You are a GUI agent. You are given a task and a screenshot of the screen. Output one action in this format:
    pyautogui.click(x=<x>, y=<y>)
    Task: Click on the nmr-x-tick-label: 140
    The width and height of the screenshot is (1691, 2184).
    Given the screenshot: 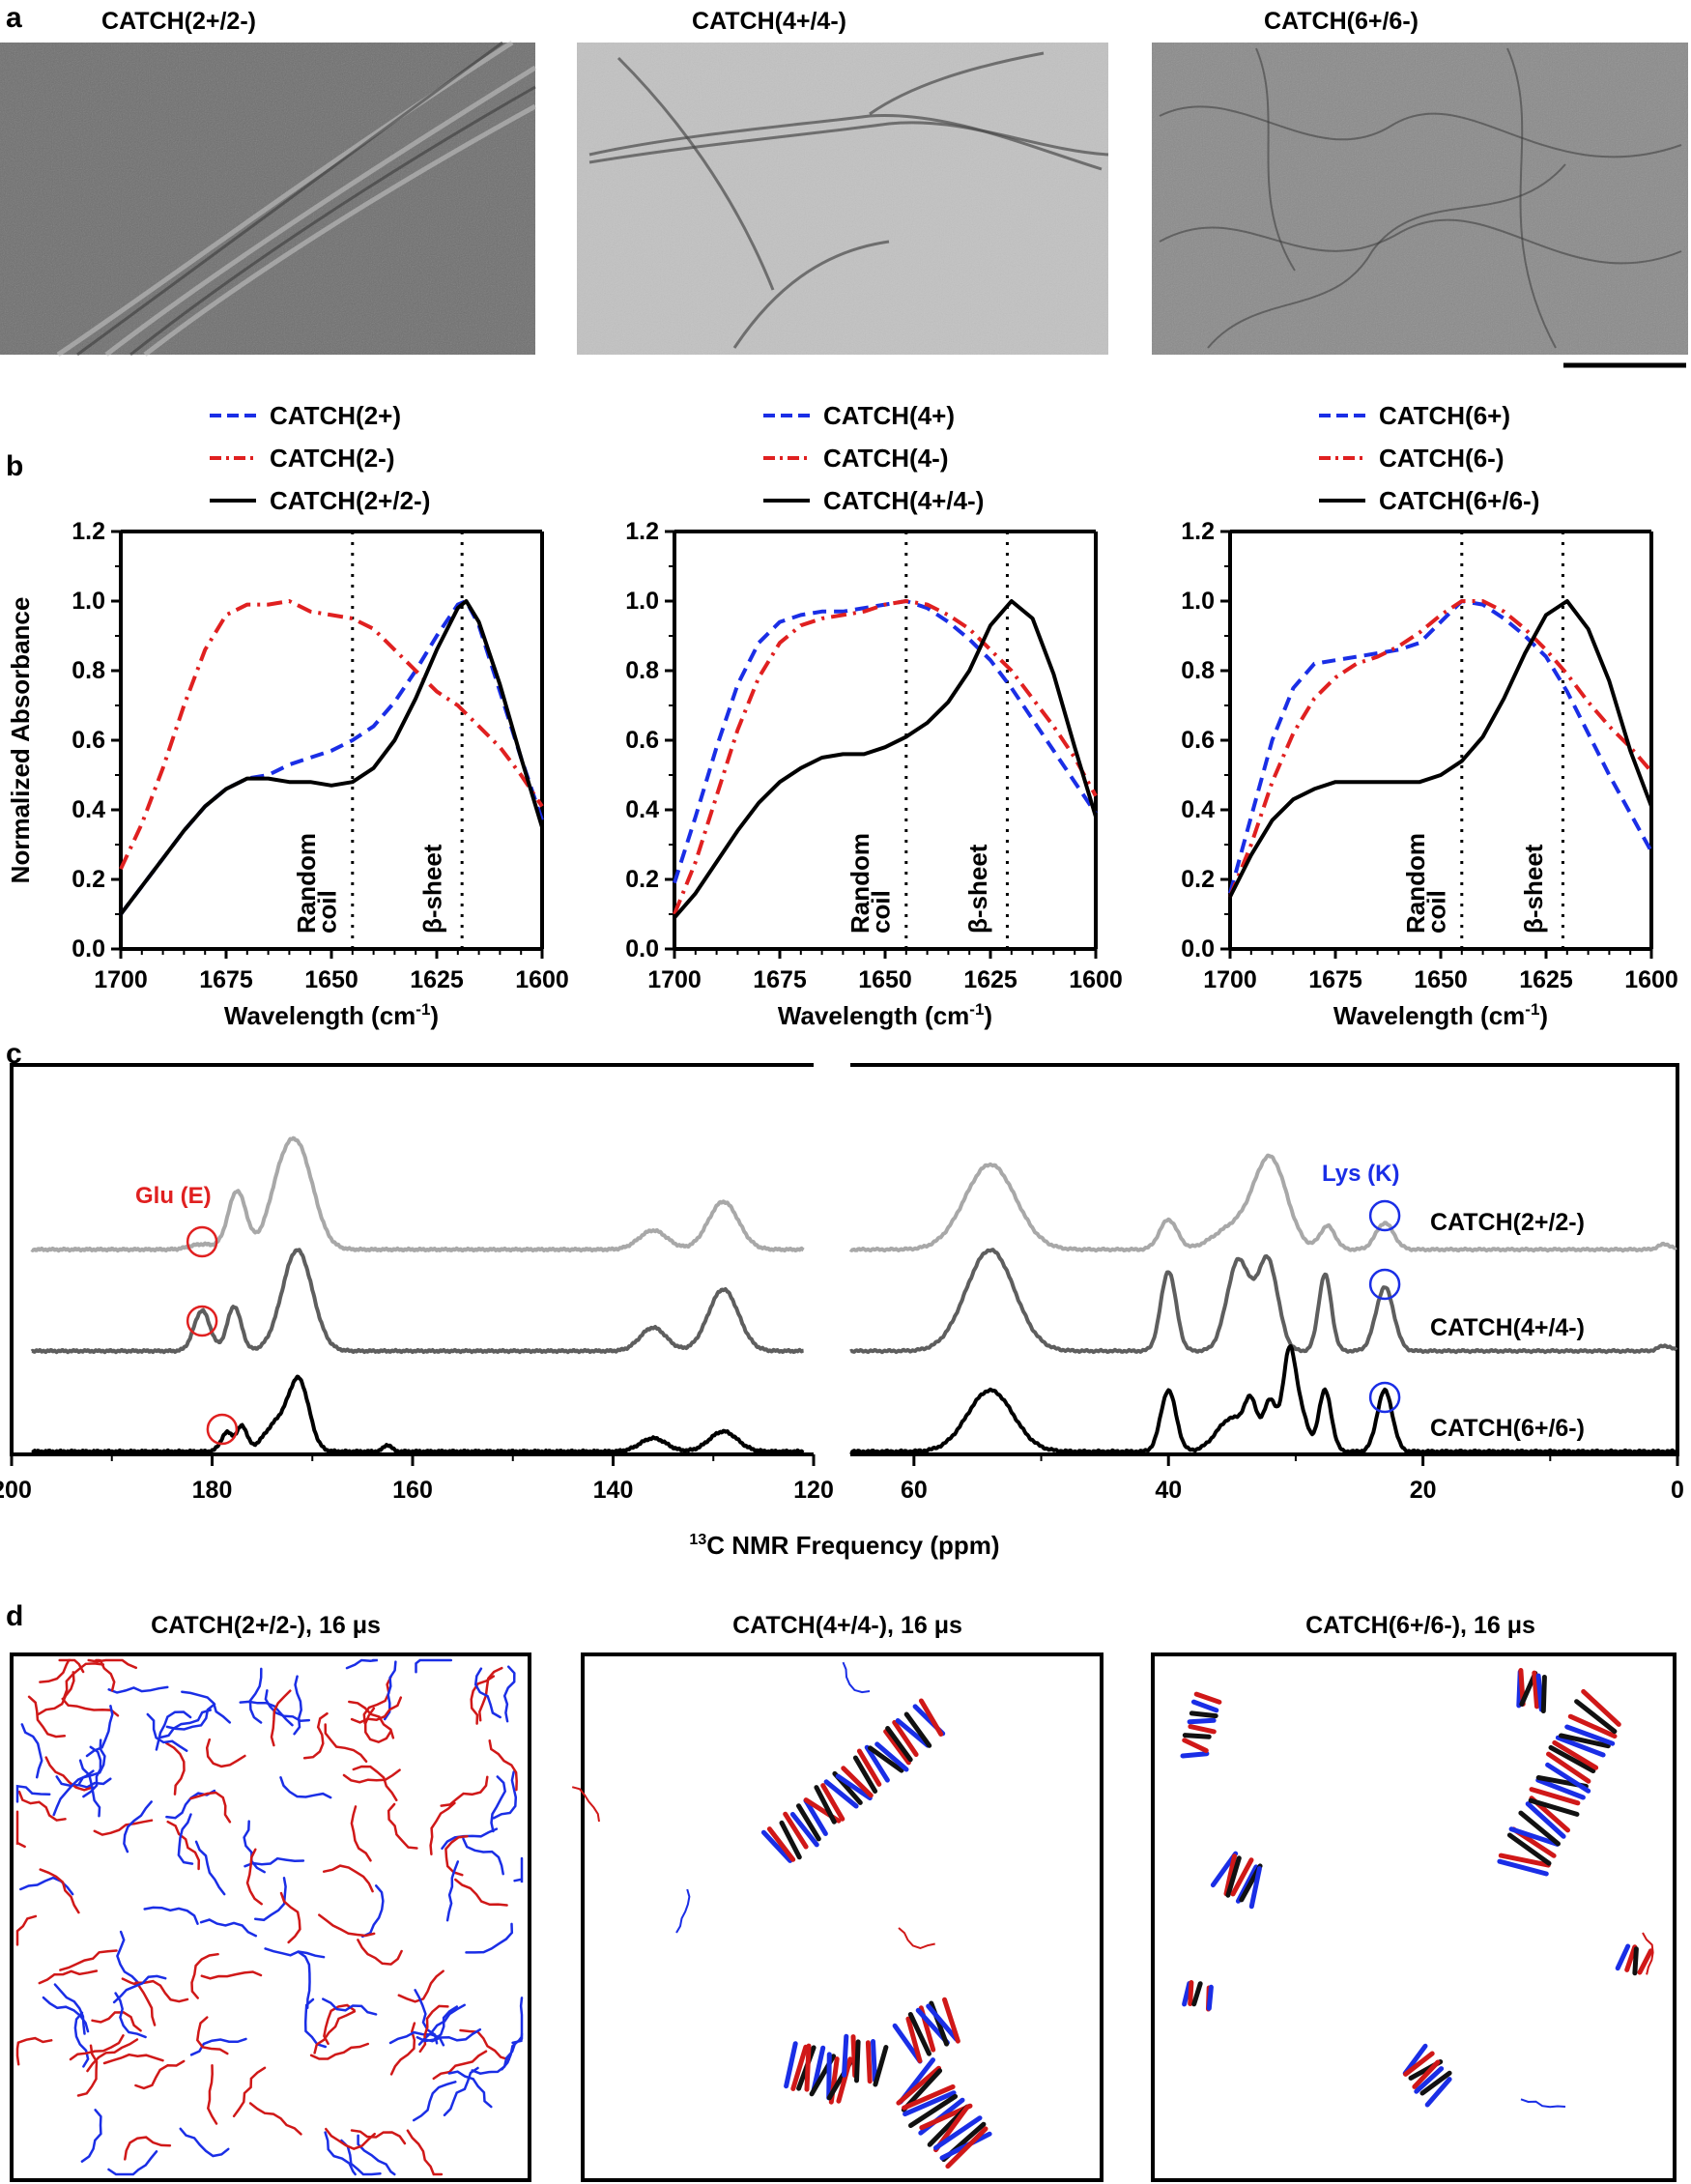 What is the action you would take?
    pyautogui.click(x=613, y=1491)
    